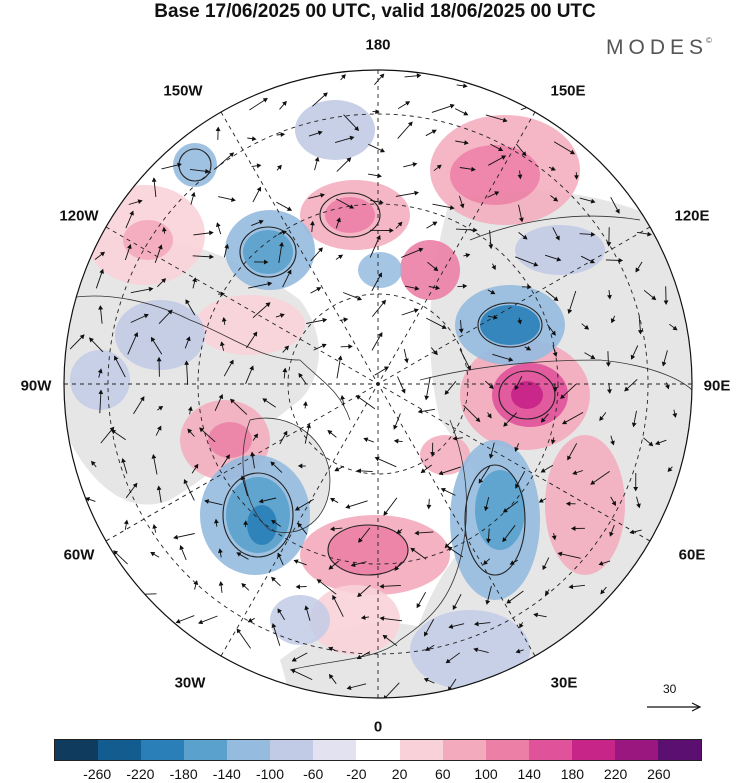 This screenshot has width=750, height=783. Describe the element at coordinates (500, 510) in the screenshot. I see `anomaly-negative` at that location.